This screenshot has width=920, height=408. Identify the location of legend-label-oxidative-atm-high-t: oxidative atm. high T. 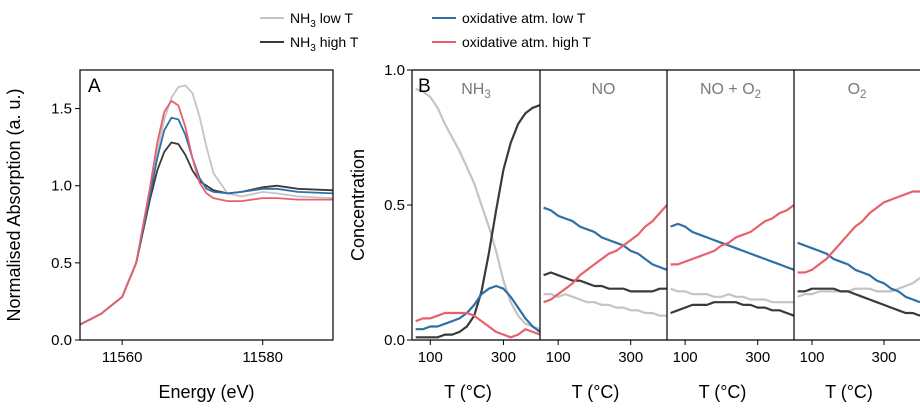
(526, 42).